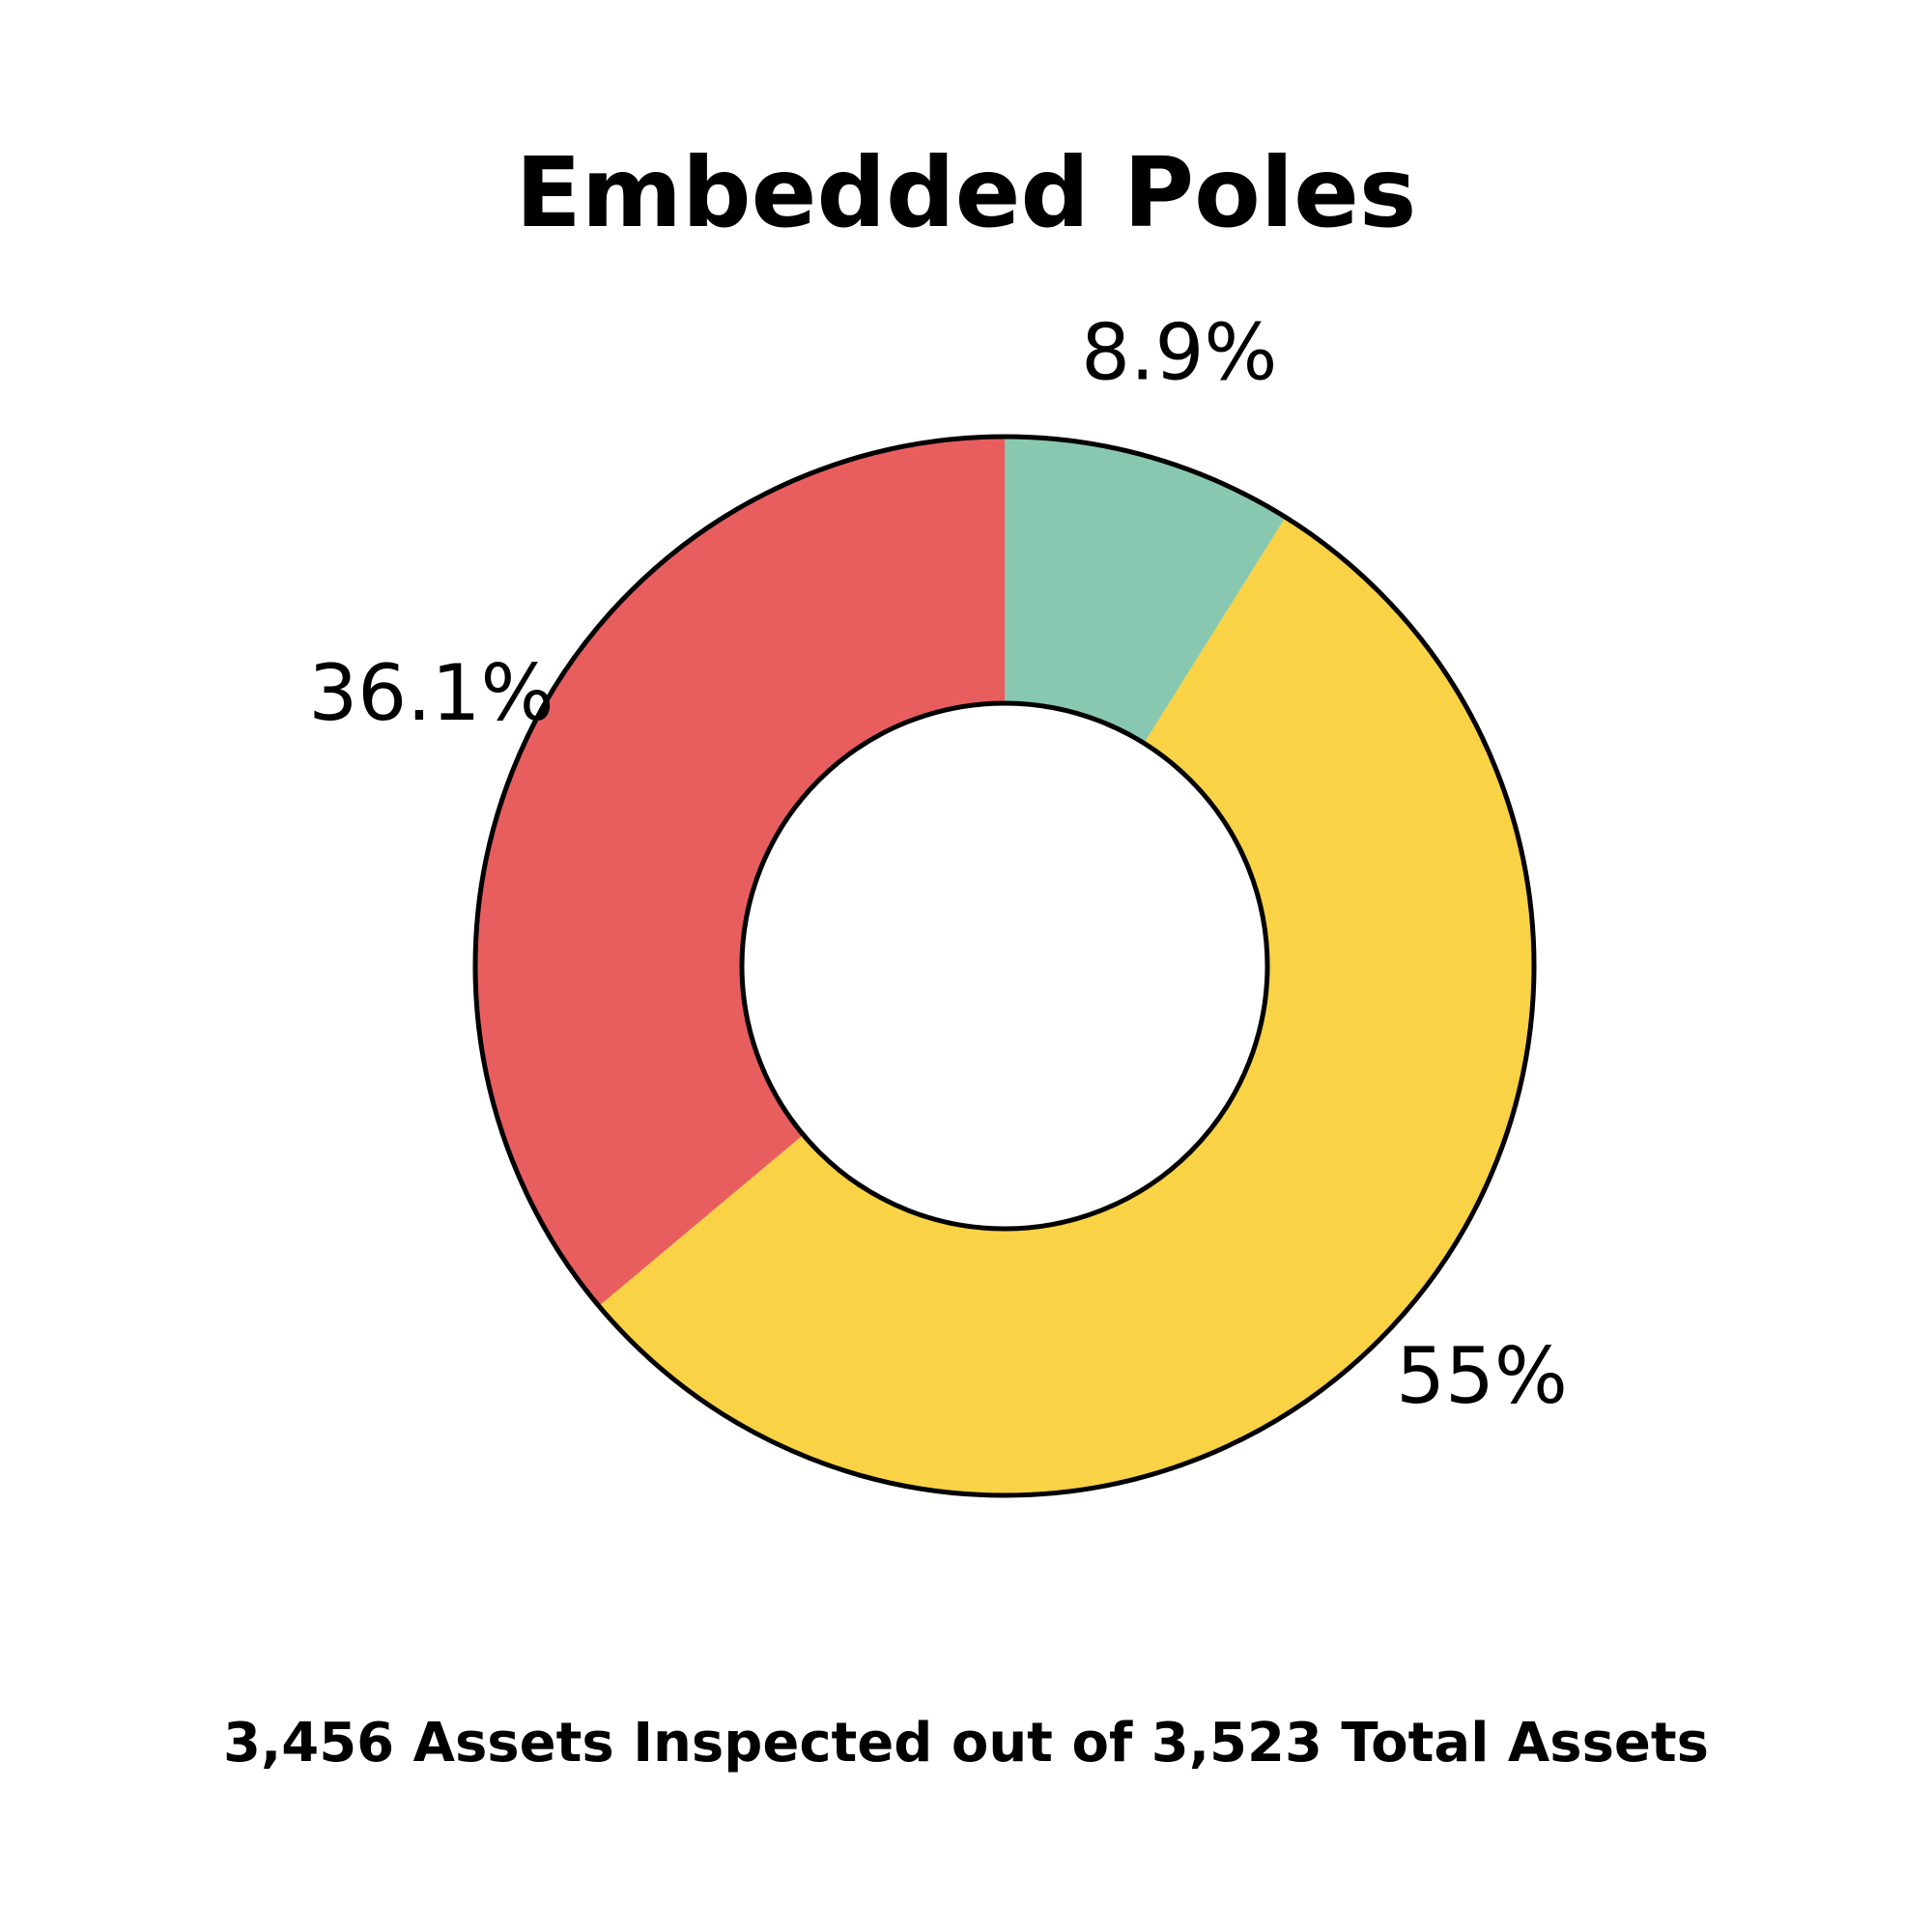  Describe the element at coordinates (966, 192) in the screenshot. I see `chart-title: Embedded Poles` at that location.